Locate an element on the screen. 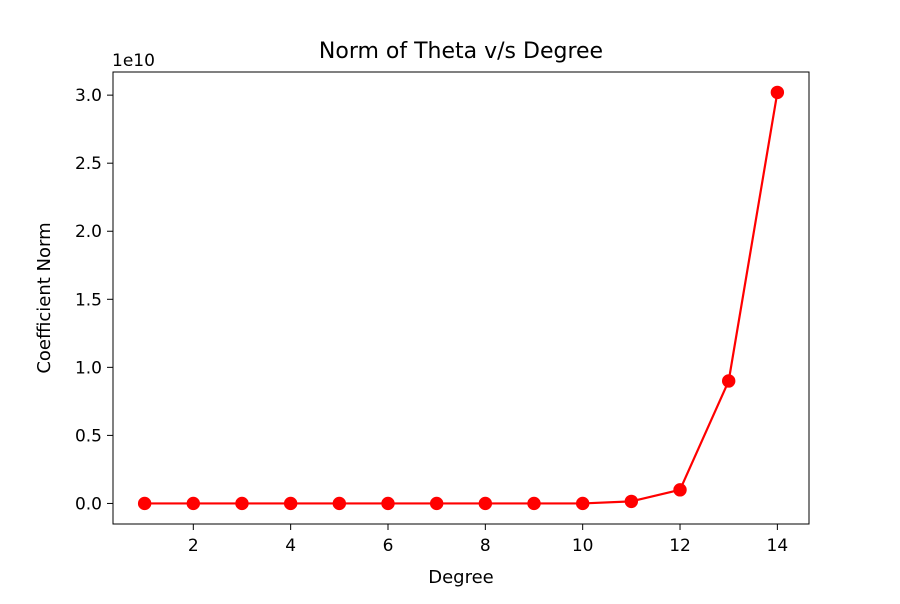 The height and width of the screenshot is (604, 900). y-tick-label: 2.5 is located at coordinates (88, 164).